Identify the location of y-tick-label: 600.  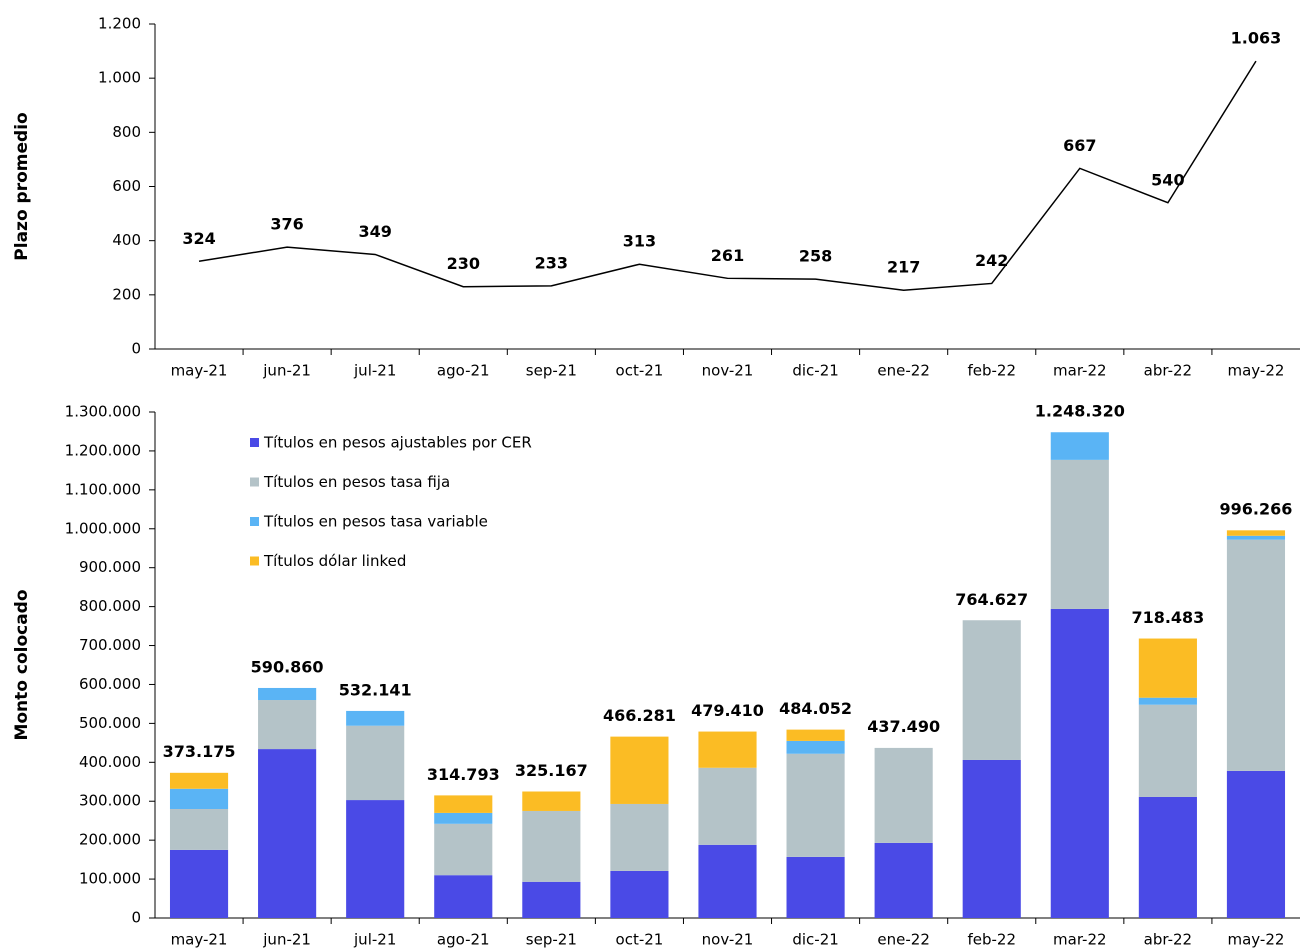
(126, 186).